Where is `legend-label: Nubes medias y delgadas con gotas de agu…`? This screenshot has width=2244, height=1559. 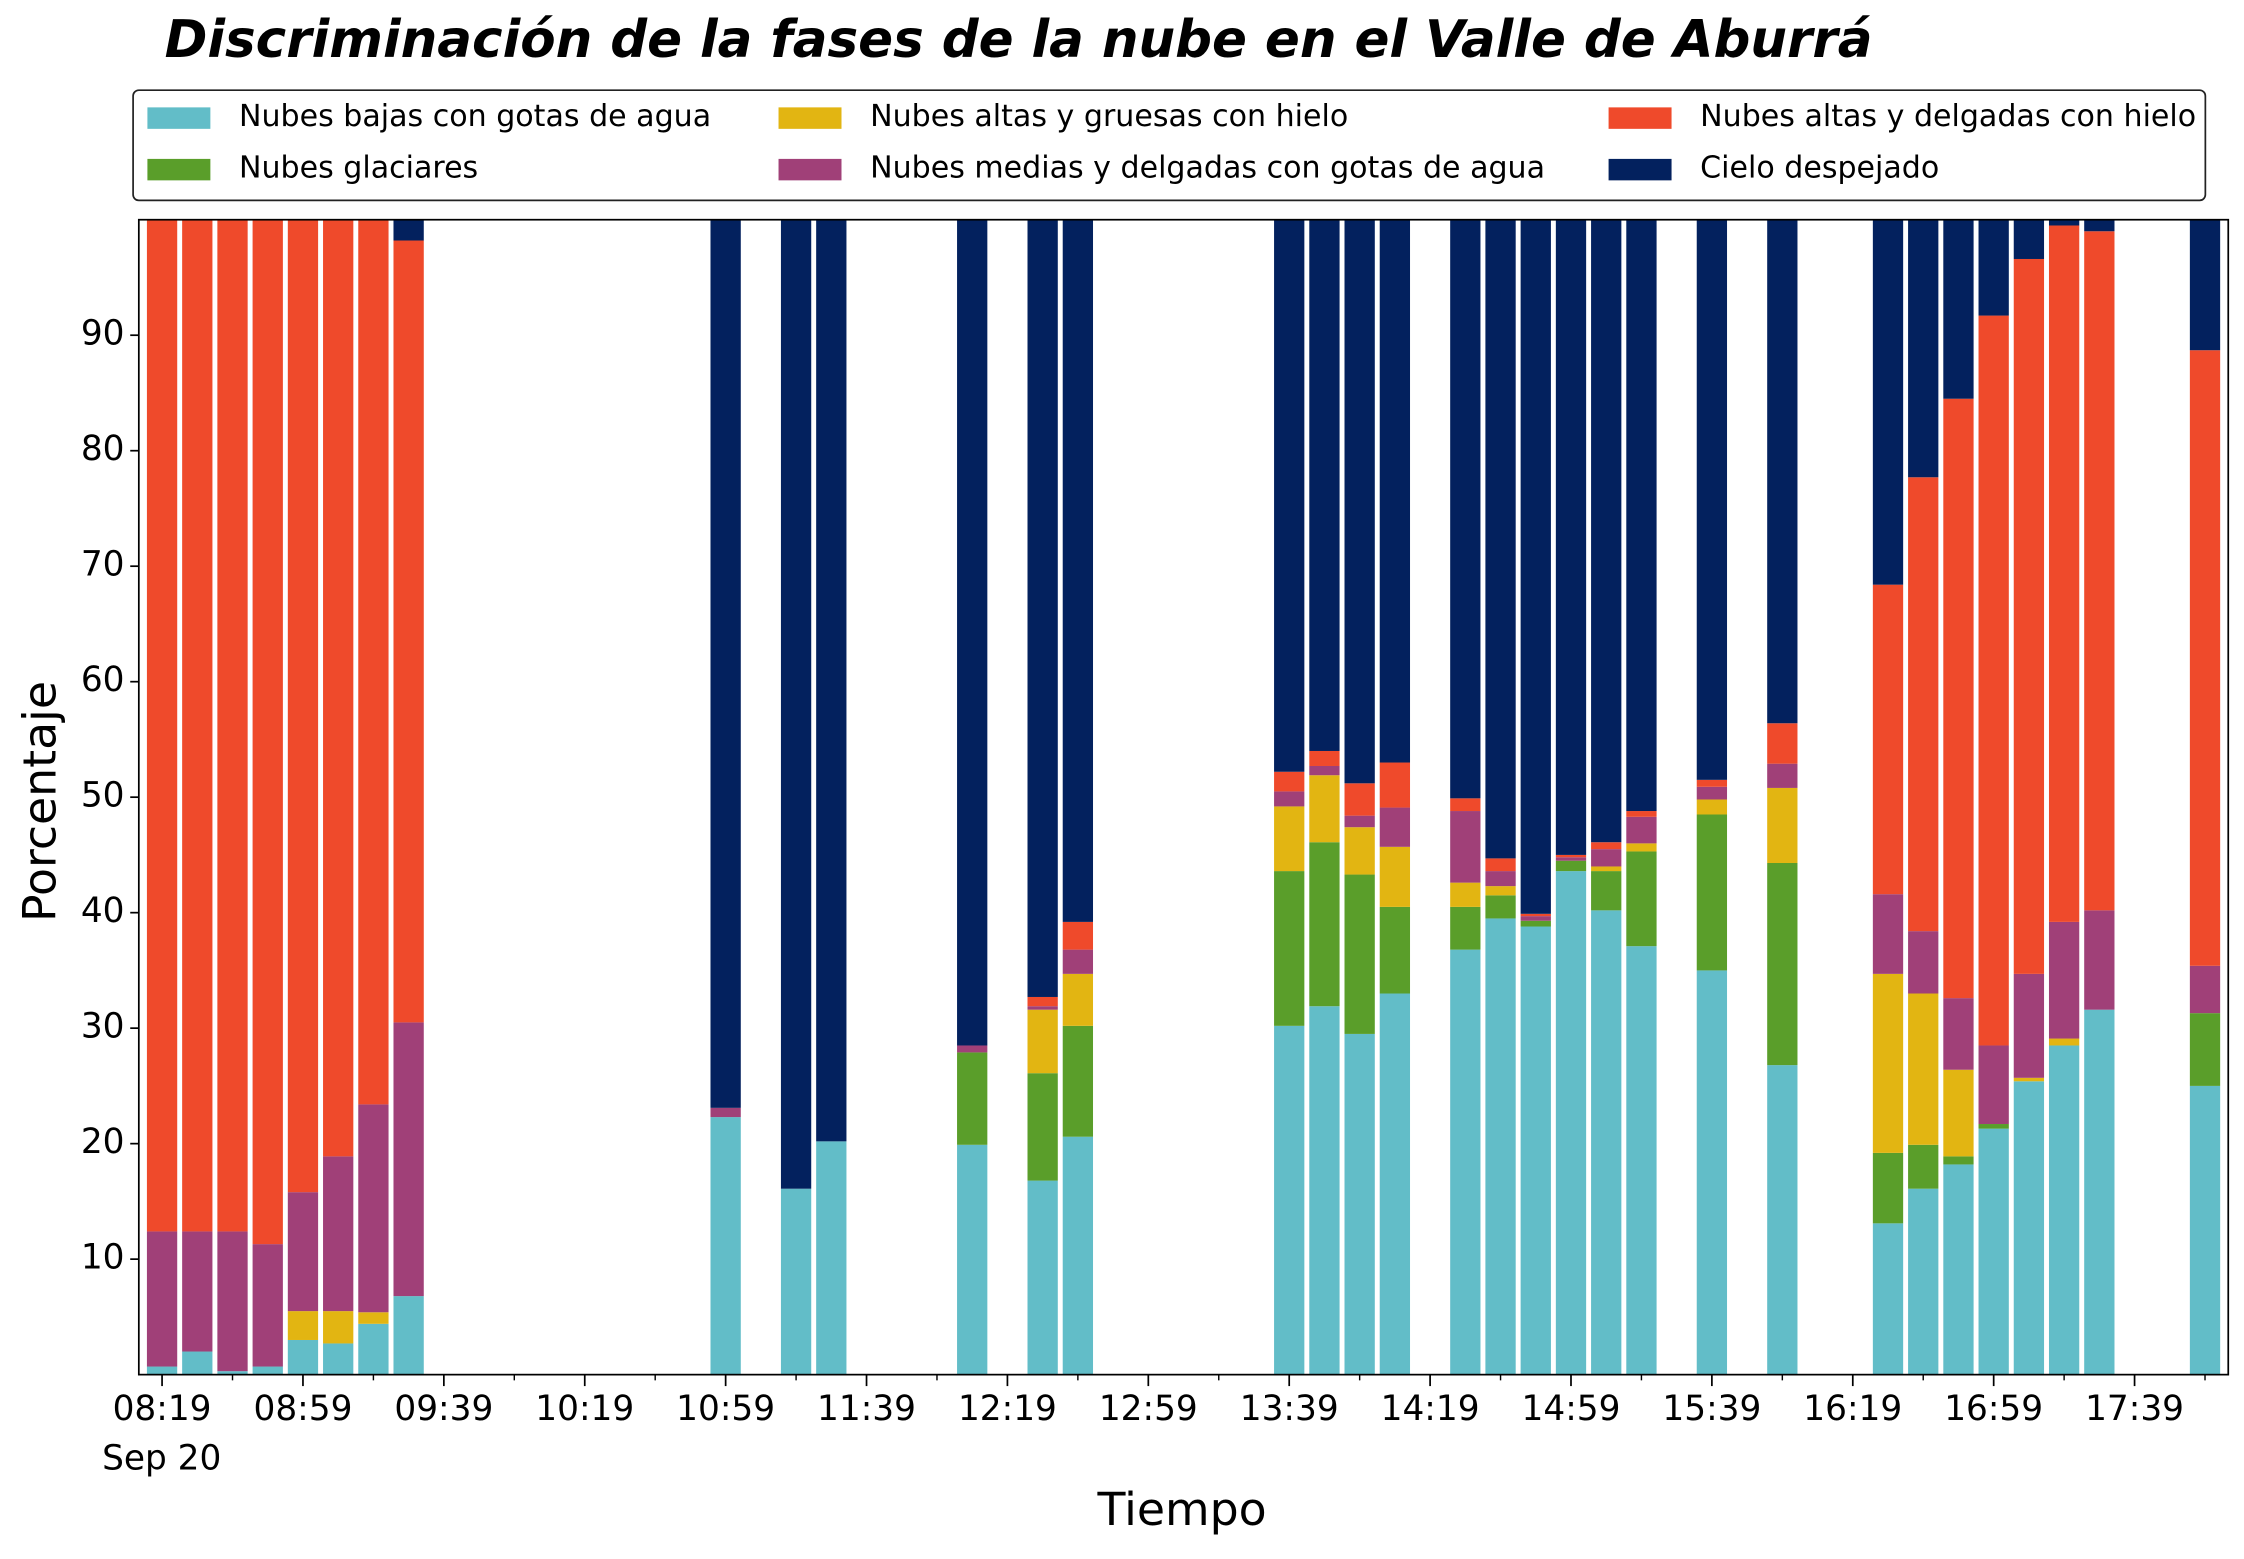 legend-label: Nubes medias y delgadas con gotas de agu… is located at coordinates (1207, 167).